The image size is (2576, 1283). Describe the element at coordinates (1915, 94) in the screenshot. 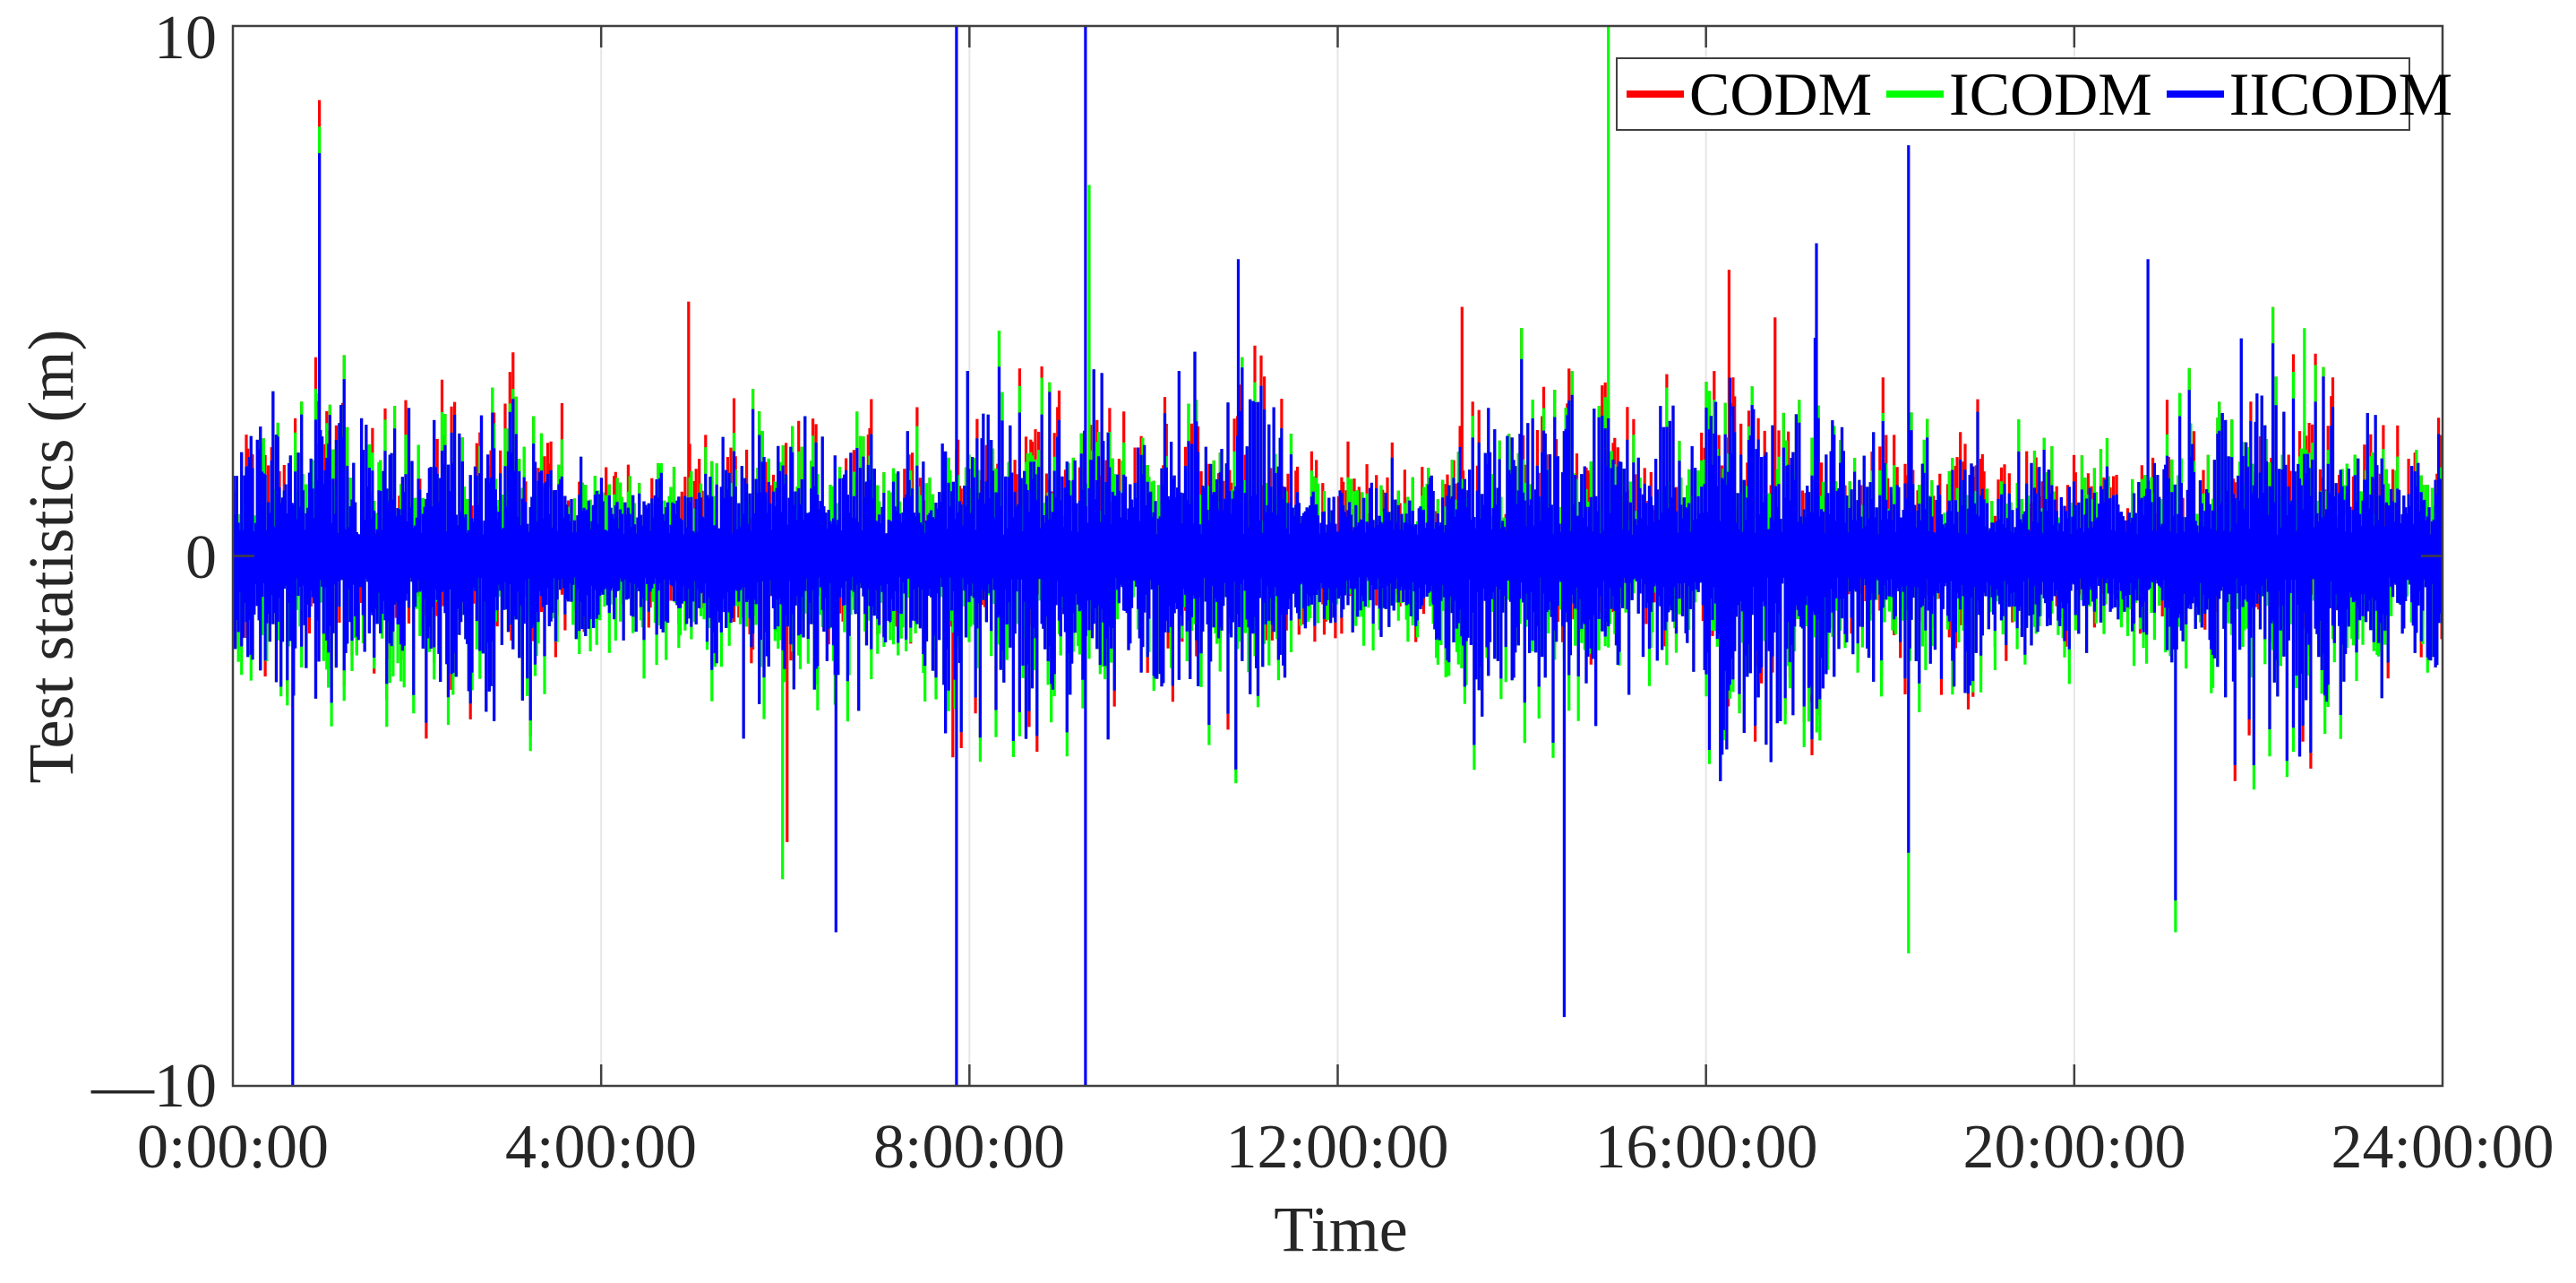

I see `legend-swatch-green-line-icon` at that location.